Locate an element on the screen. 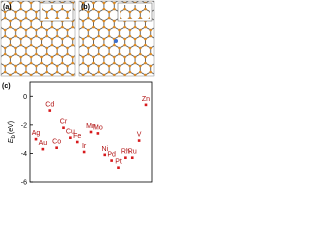 This screenshot has width=320, height=240. point-label: Mo is located at coordinates (98, 127).